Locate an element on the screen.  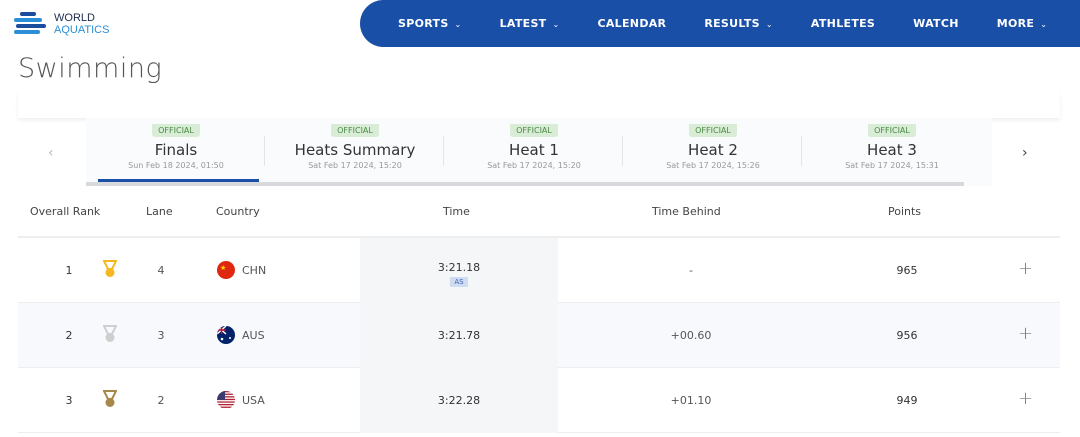
nav-athletes: ATHLETES is located at coordinates (843, 23).